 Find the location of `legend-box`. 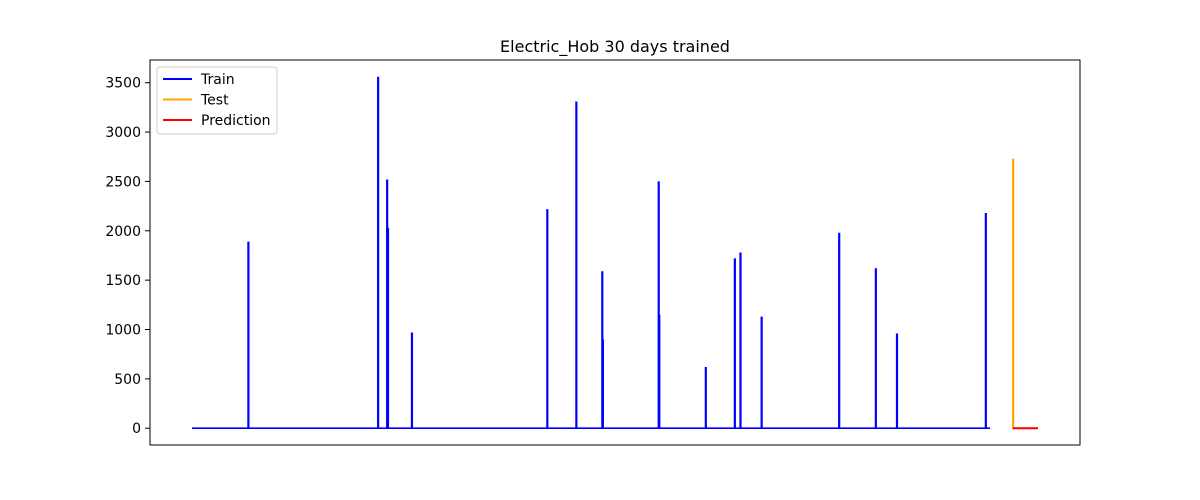

legend-box is located at coordinates (217, 100).